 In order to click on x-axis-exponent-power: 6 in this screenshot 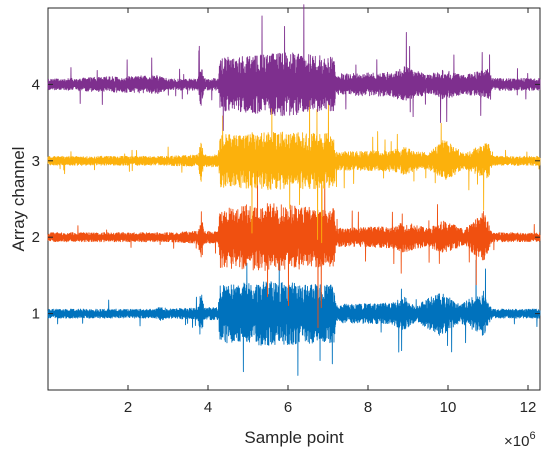, I will do `click(532, 436)`.